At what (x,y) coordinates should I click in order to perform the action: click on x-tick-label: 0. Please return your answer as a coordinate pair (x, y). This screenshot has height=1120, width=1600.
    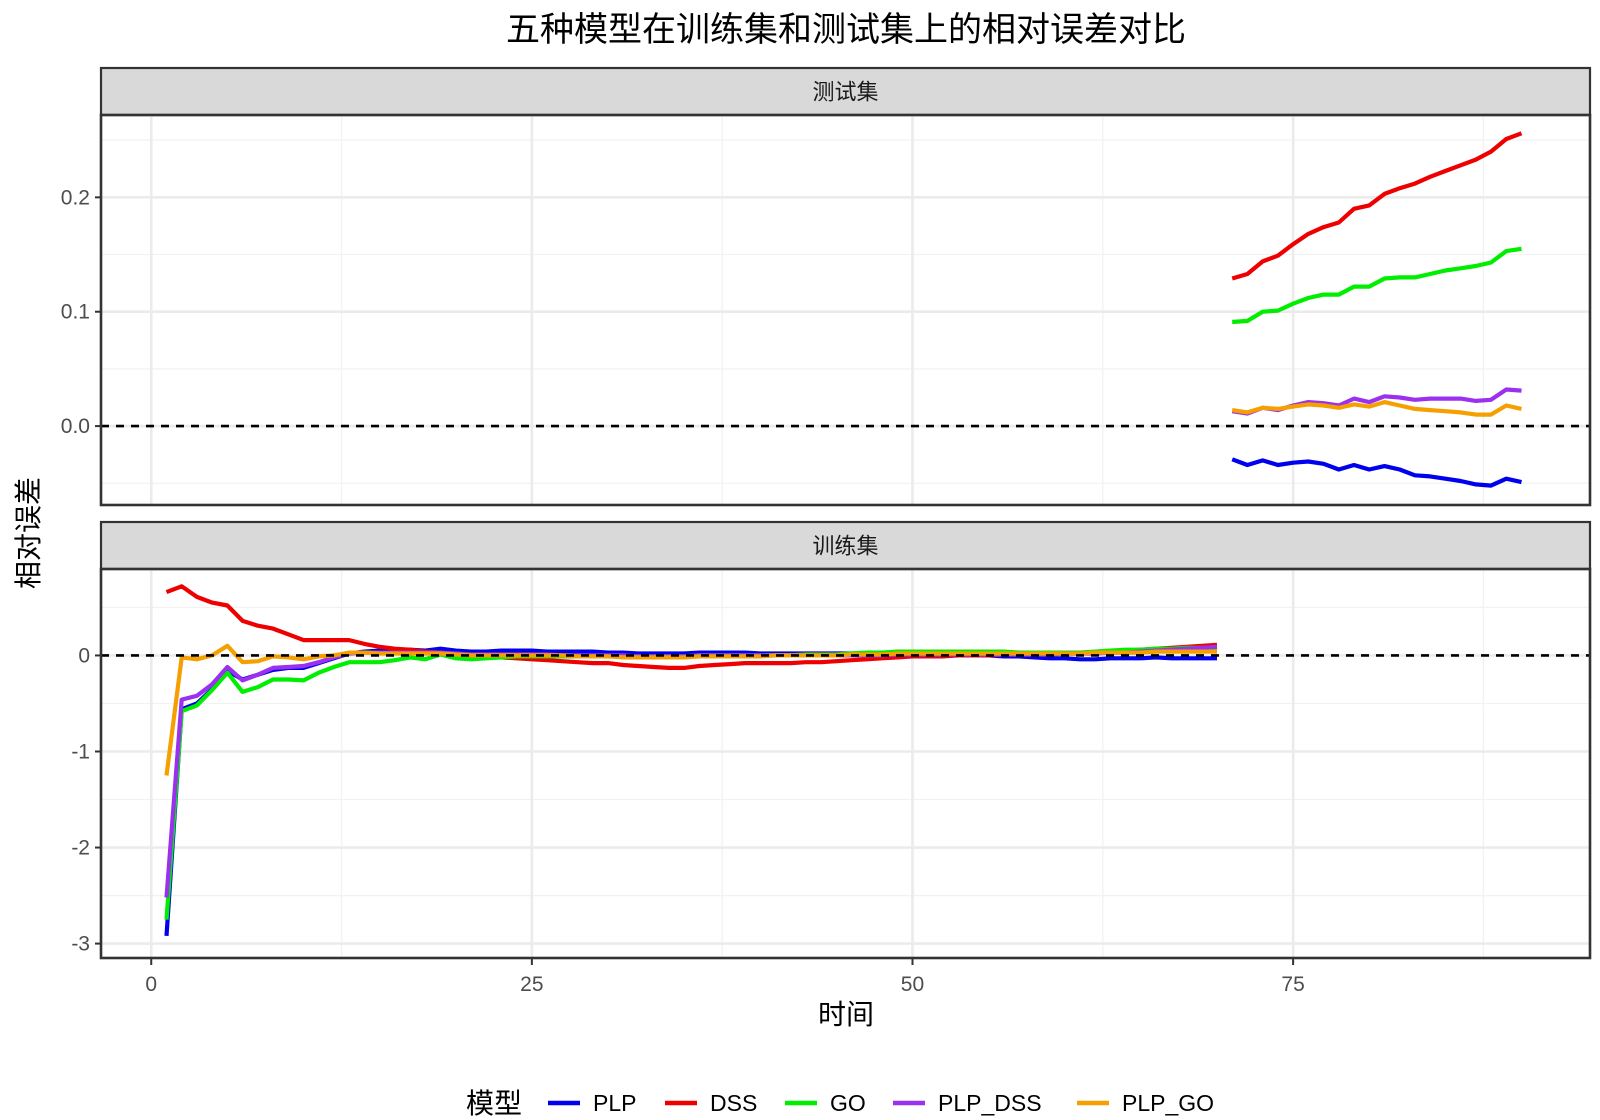
    Looking at the image, I should click on (151, 984).